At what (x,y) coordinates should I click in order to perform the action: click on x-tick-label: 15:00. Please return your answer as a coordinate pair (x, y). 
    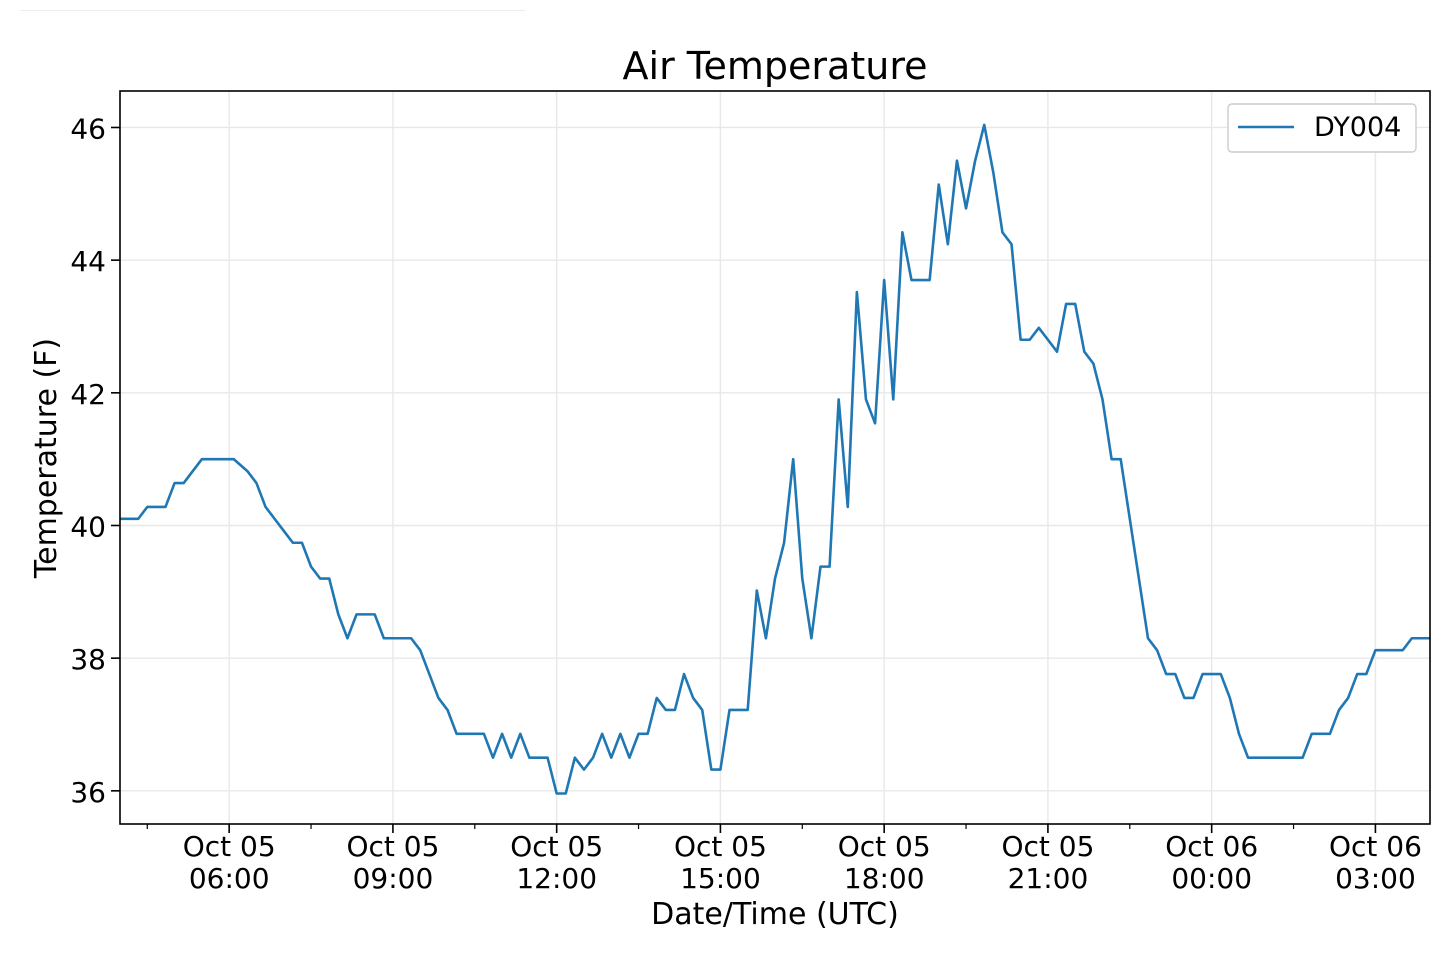
    Looking at the image, I should click on (720, 878).